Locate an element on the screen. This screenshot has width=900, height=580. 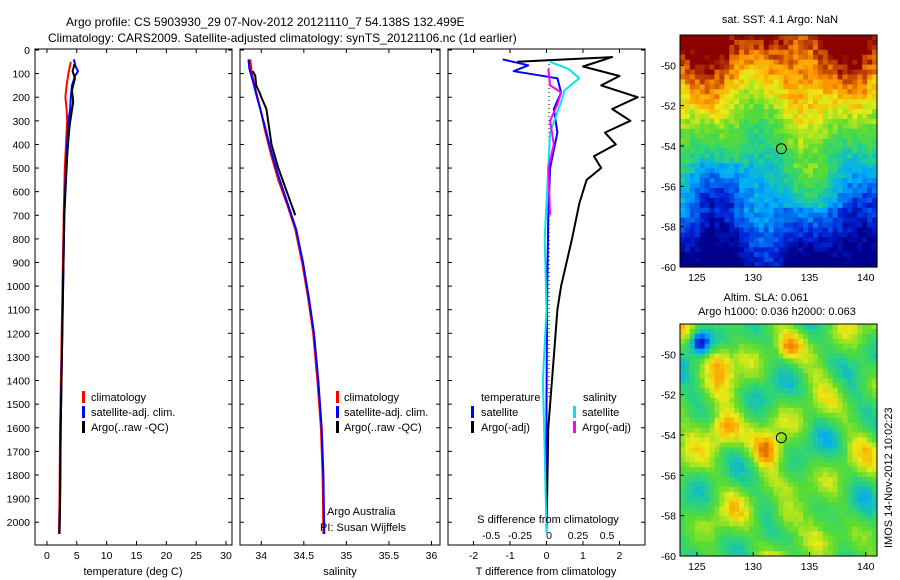
depth-tick-label: 300 is located at coordinates (21, 122).